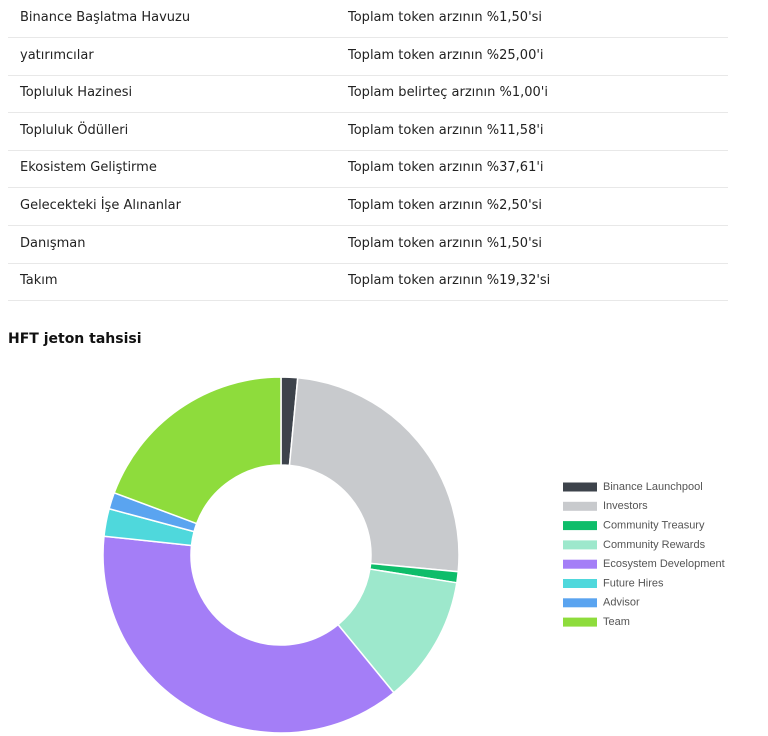  I want to click on allocation-name: Topluluk Ödülleri, so click(74, 130).